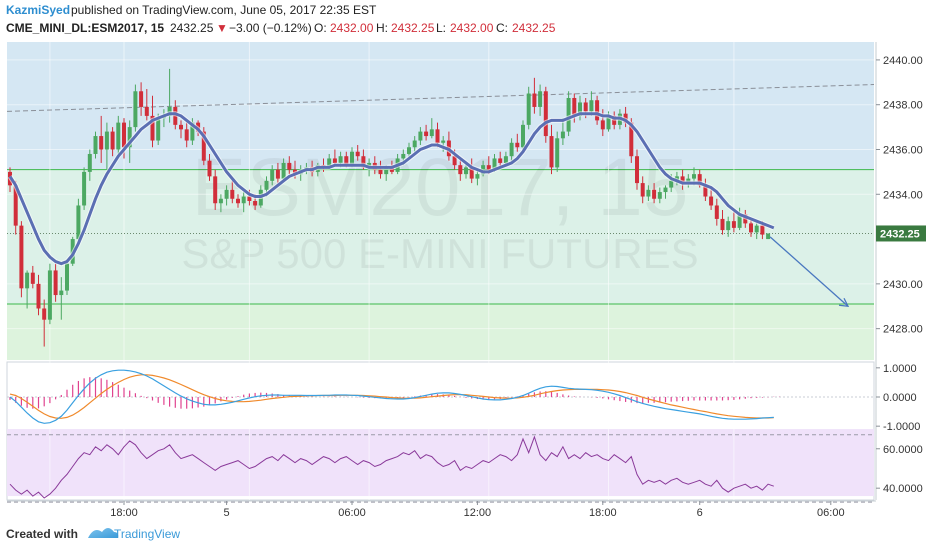  I want to click on close-label: C:, so click(502, 28).